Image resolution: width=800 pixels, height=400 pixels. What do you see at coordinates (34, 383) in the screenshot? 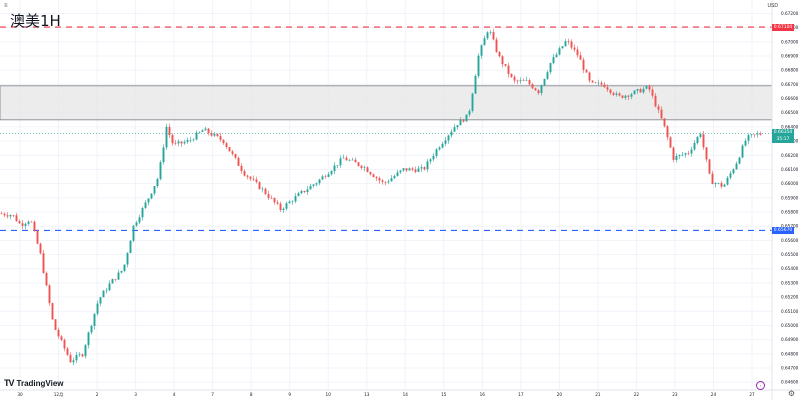
I see `tradingview-logo: TV TradingView` at bounding box center [34, 383].